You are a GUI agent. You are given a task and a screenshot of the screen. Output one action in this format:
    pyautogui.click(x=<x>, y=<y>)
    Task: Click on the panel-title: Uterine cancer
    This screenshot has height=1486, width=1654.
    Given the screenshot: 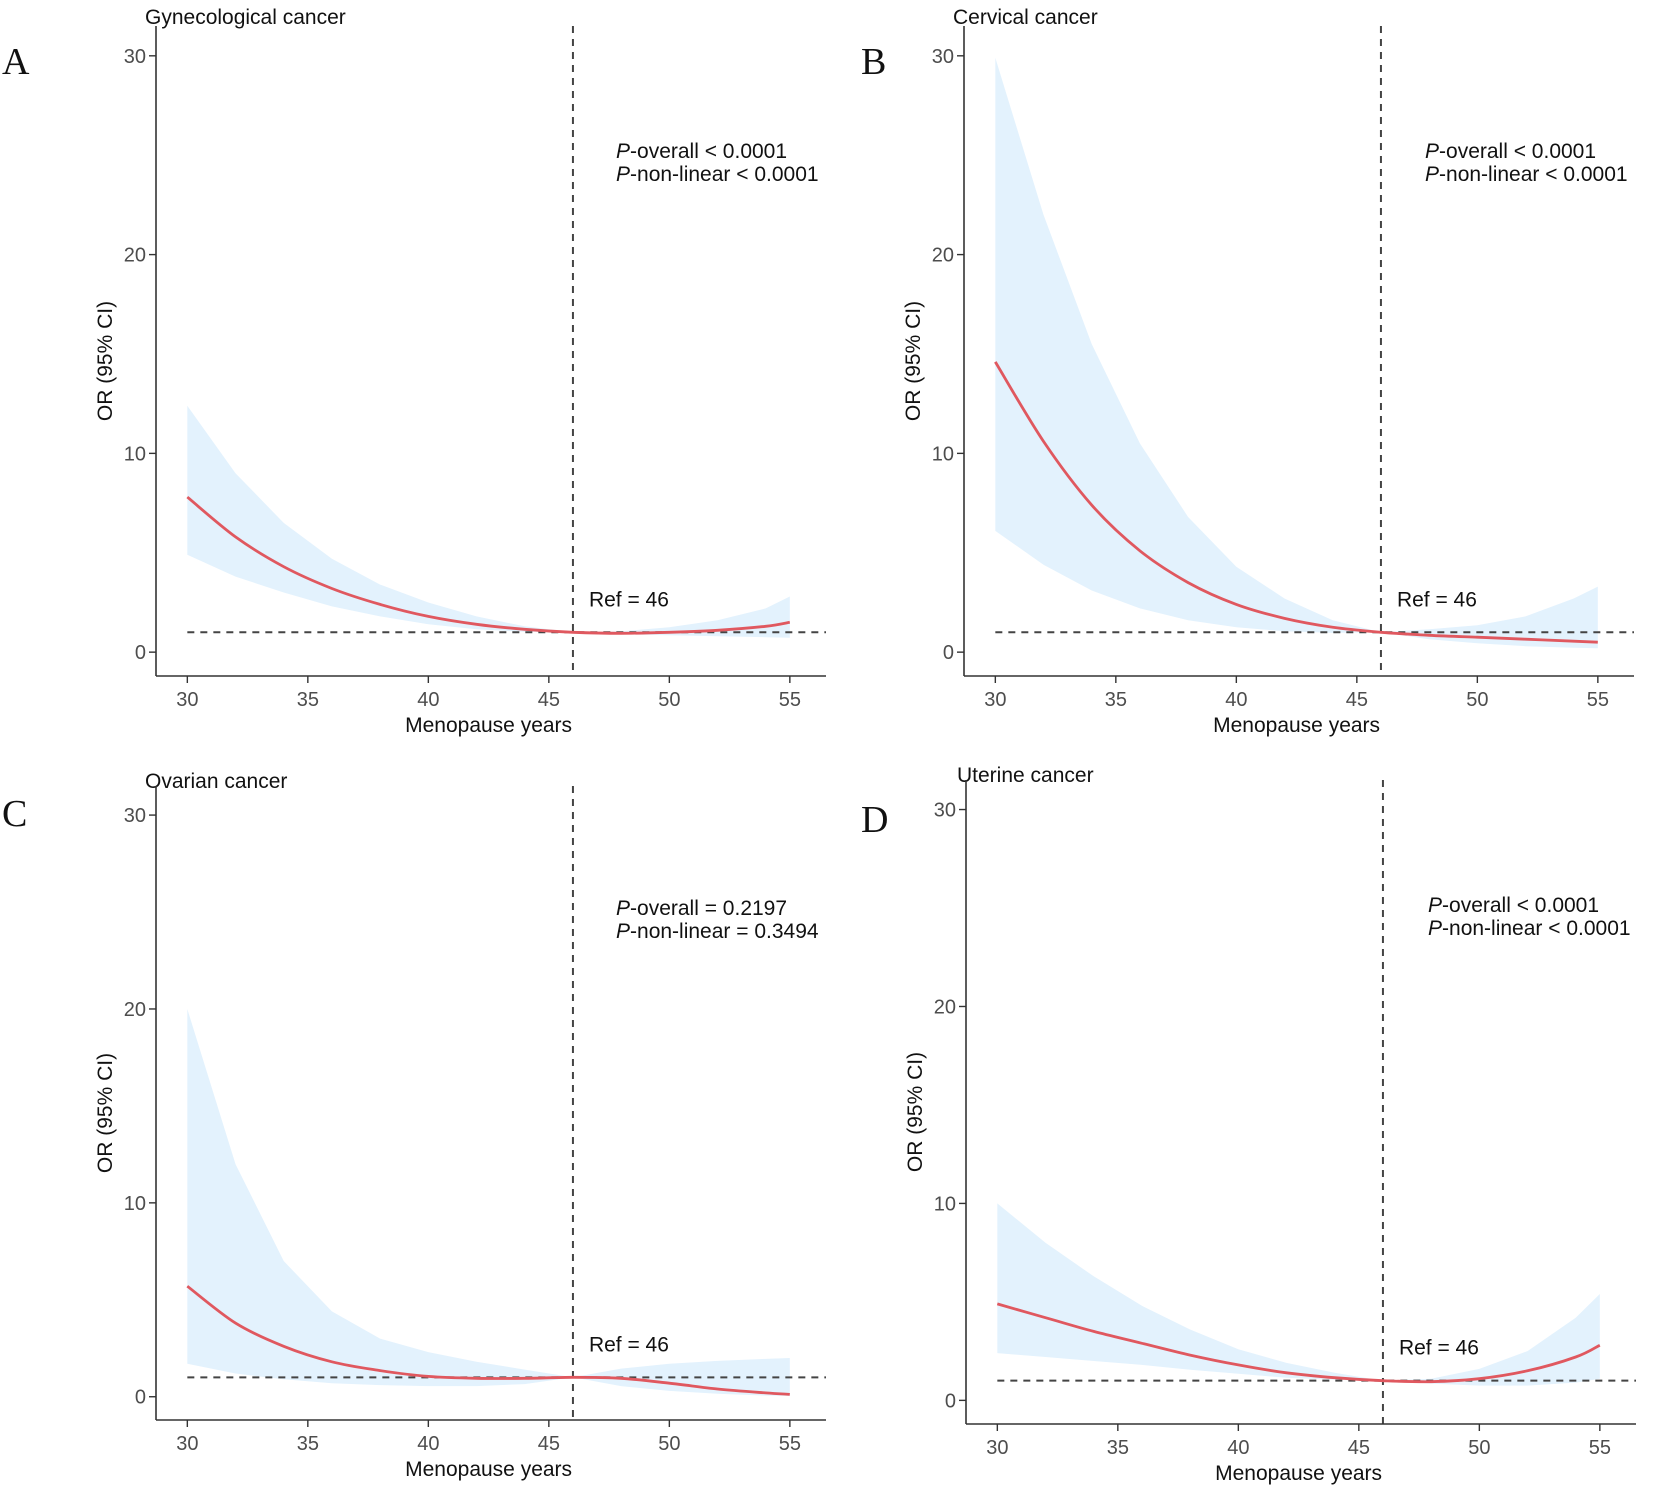 What is the action you would take?
    pyautogui.click(x=1025, y=775)
    